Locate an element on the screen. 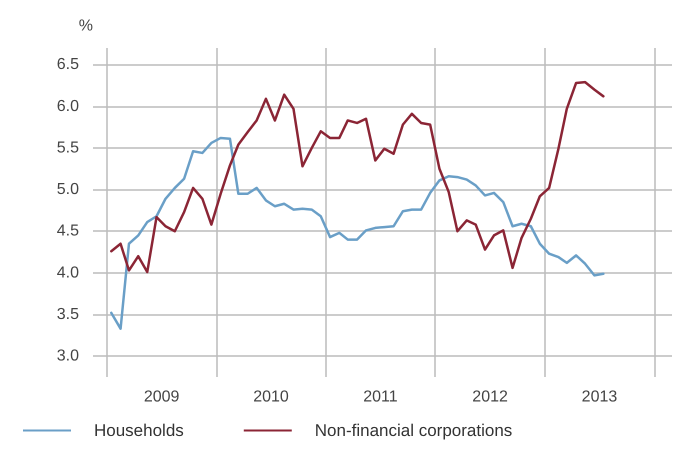 The width and height of the screenshot is (681, 452). legend-label: Non-financial corporations is located at coordinates (413, 430).